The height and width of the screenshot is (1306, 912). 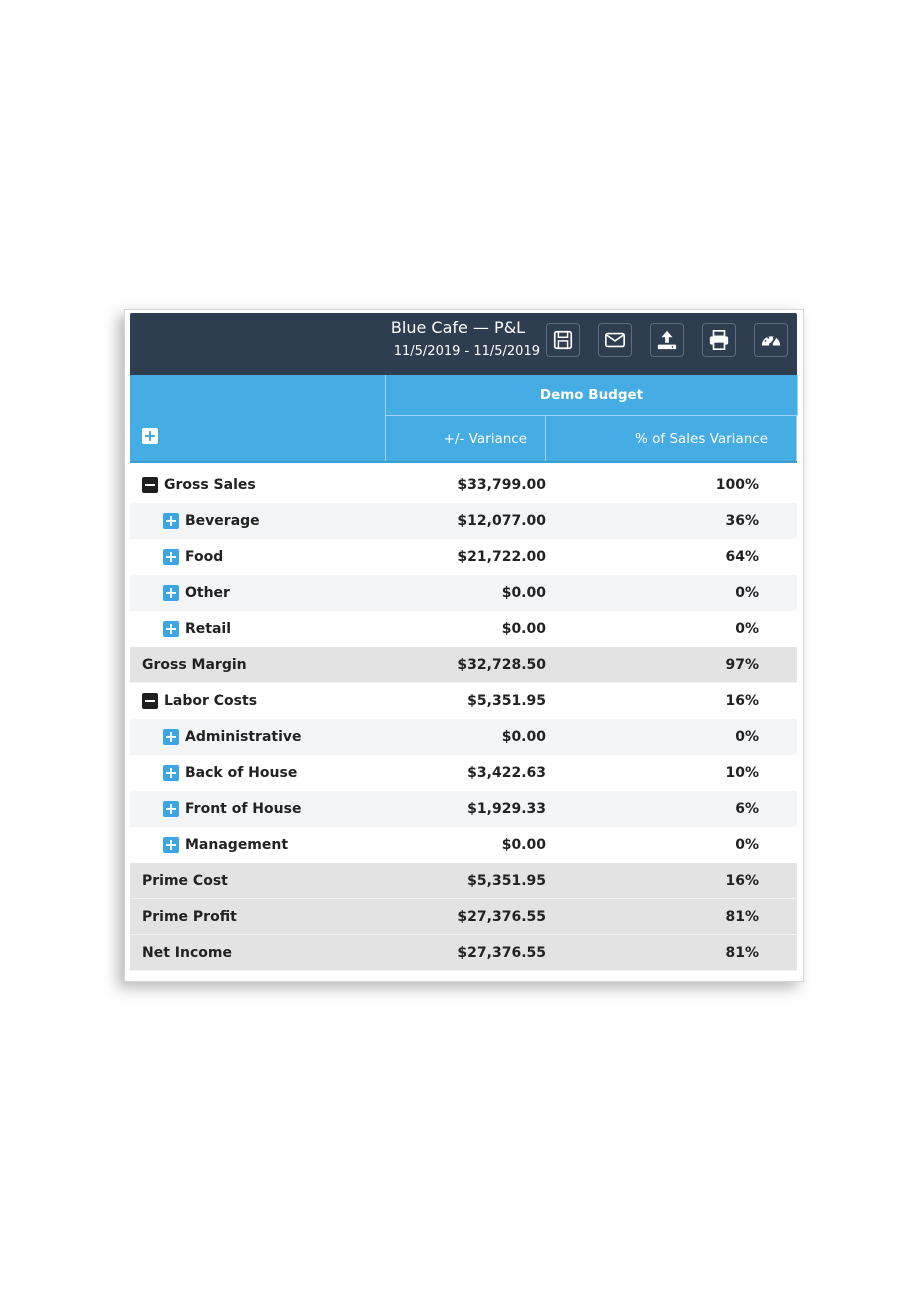 I want to click on row-pct: 64%, so click(x=742, y=557).